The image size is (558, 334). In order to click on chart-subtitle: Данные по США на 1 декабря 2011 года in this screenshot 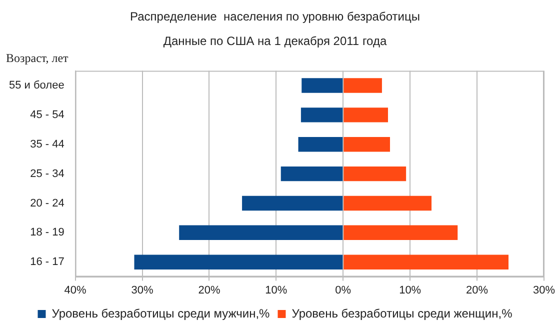, I will do `click(275, 41)`.